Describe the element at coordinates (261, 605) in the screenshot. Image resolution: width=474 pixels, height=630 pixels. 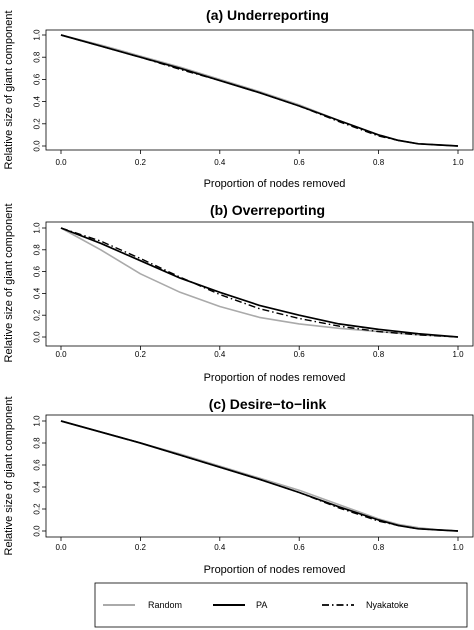
I see `legend-label-pa: PA` at that location.